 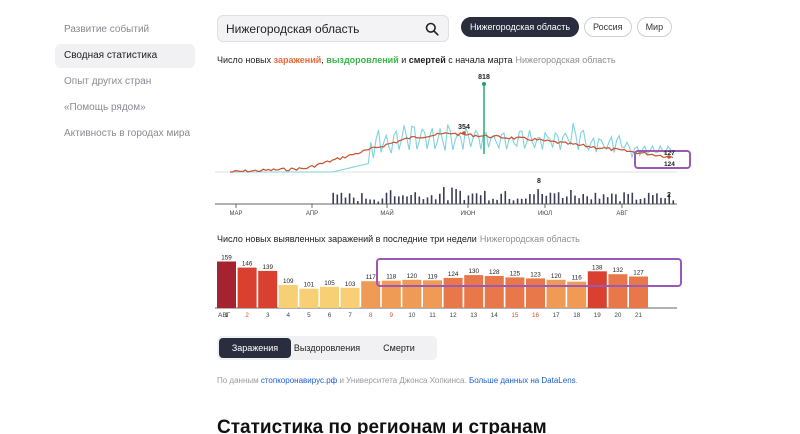 What do you see at coordinates (268, 315) in the screenshot?
I see `bar-day-label: 3` at bounding box center [268, 315].